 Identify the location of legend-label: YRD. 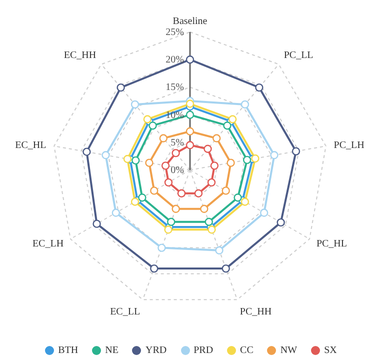
(155, 350).